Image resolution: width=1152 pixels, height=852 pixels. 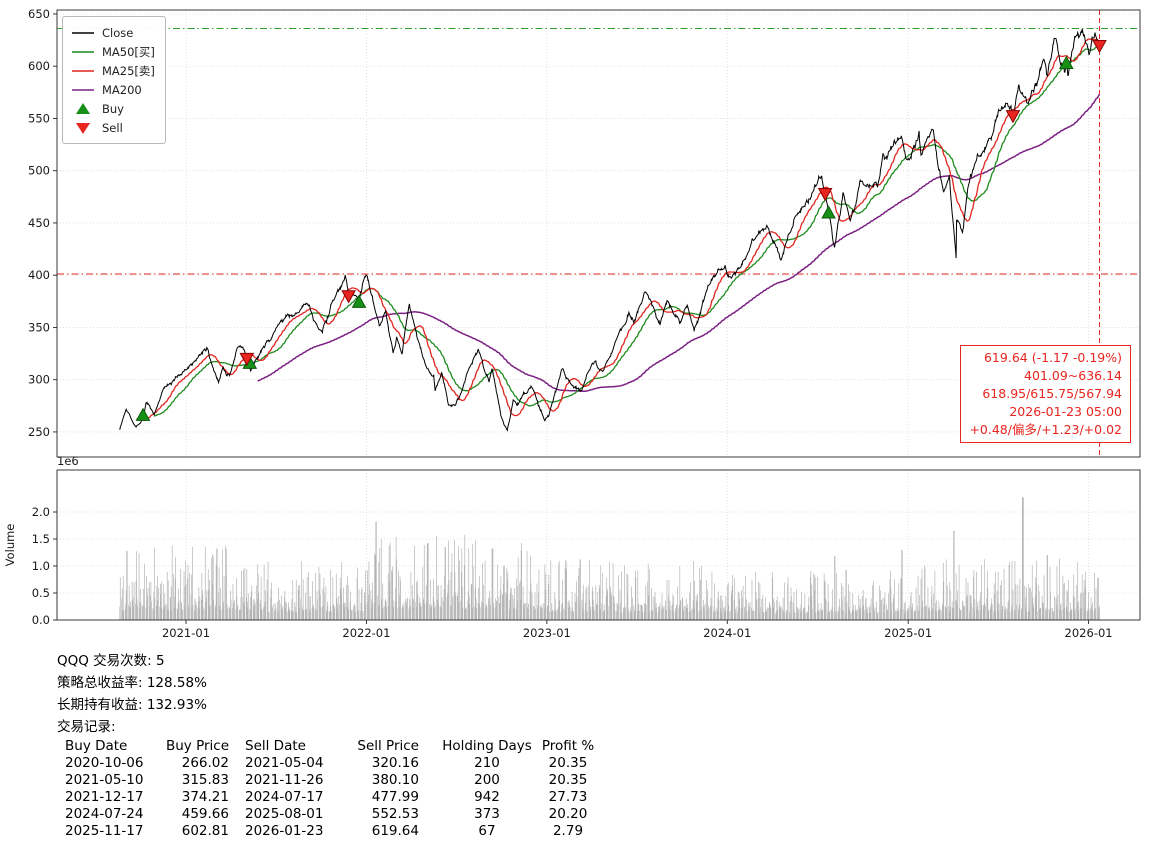 What do you see at coordinates (284, 763) in the screenshot?
I see `table-cell: 2021-05-04` at bounding box center [284, 763].